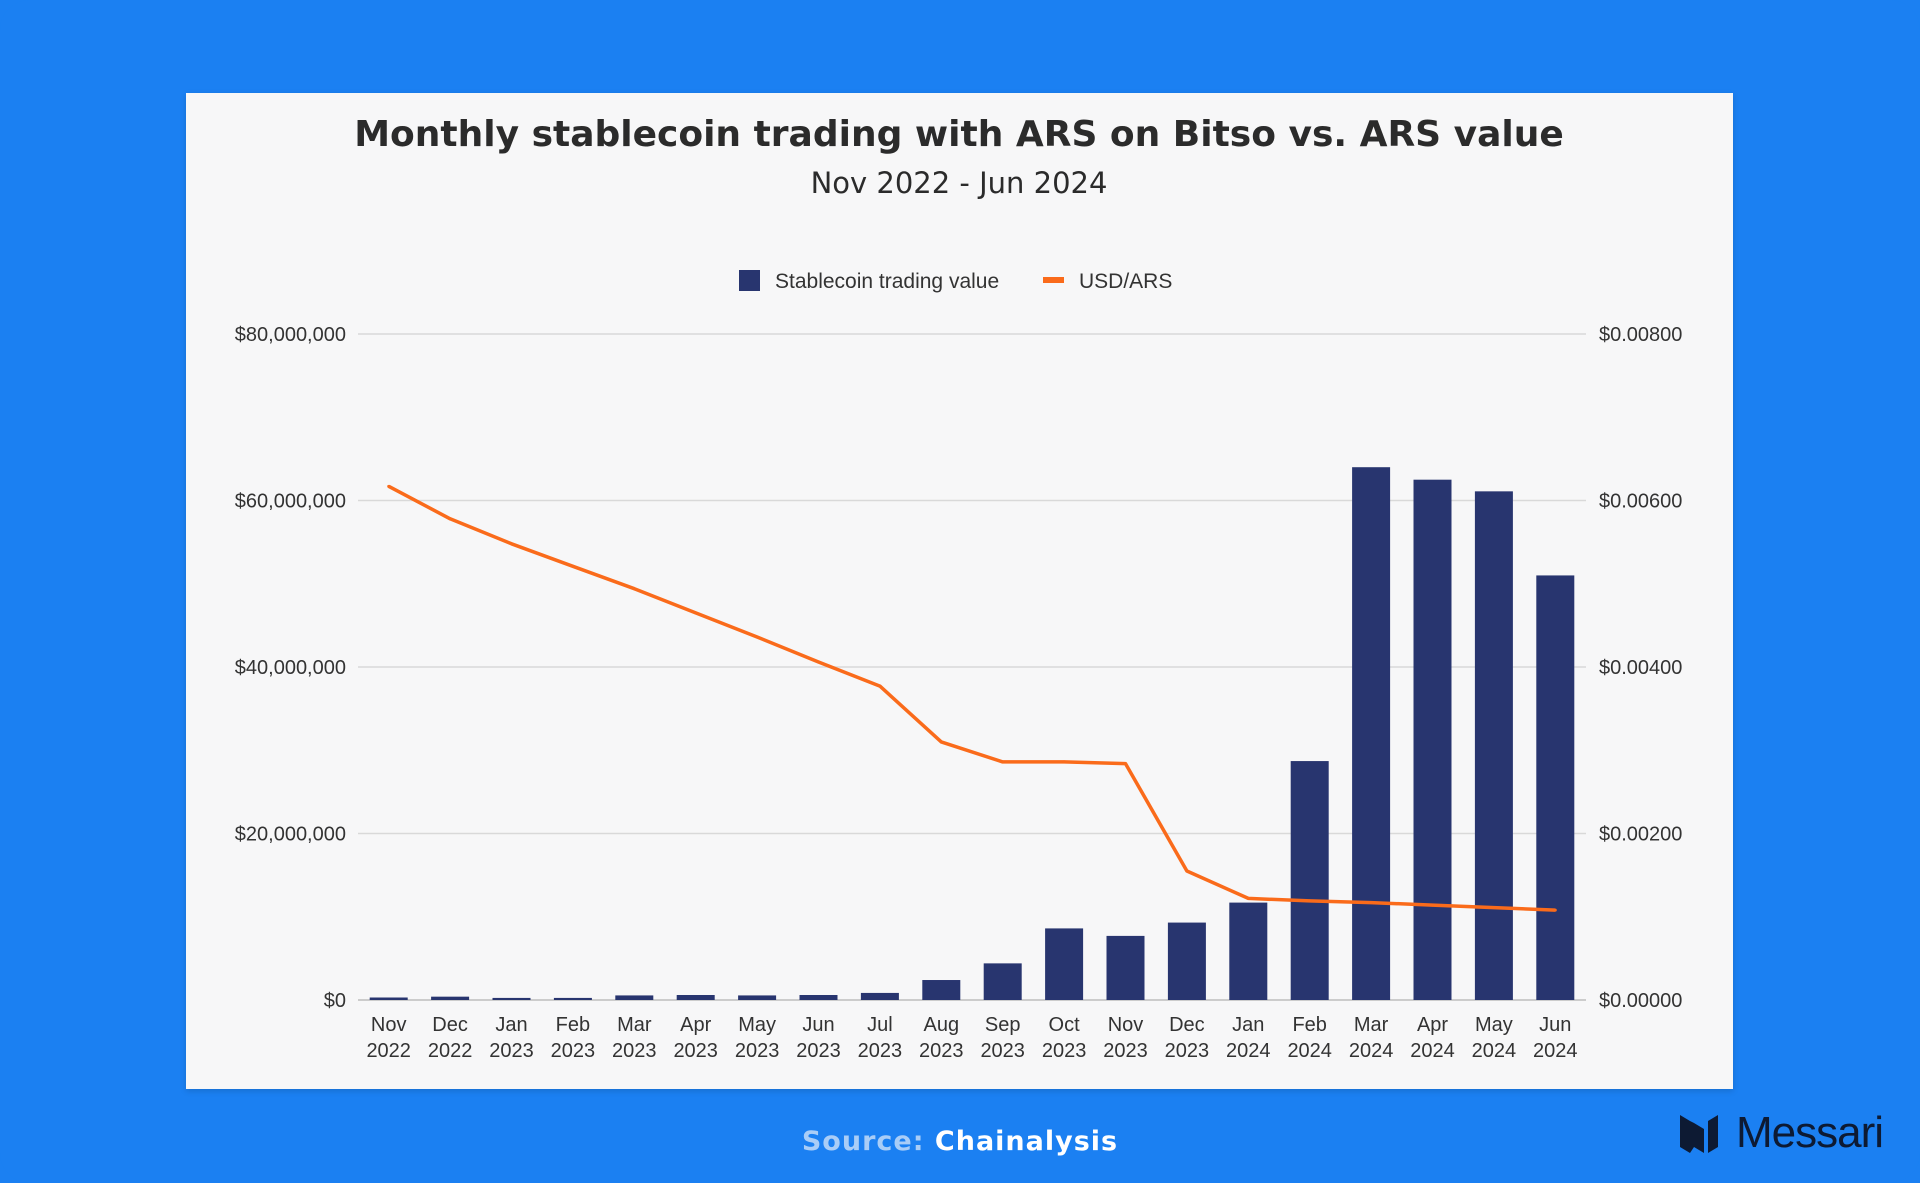 The image size is (1920, 1183). Describe the element at coordinates (1699, 1134) in the screenshot. I see `messari-logo-icon` at that location.